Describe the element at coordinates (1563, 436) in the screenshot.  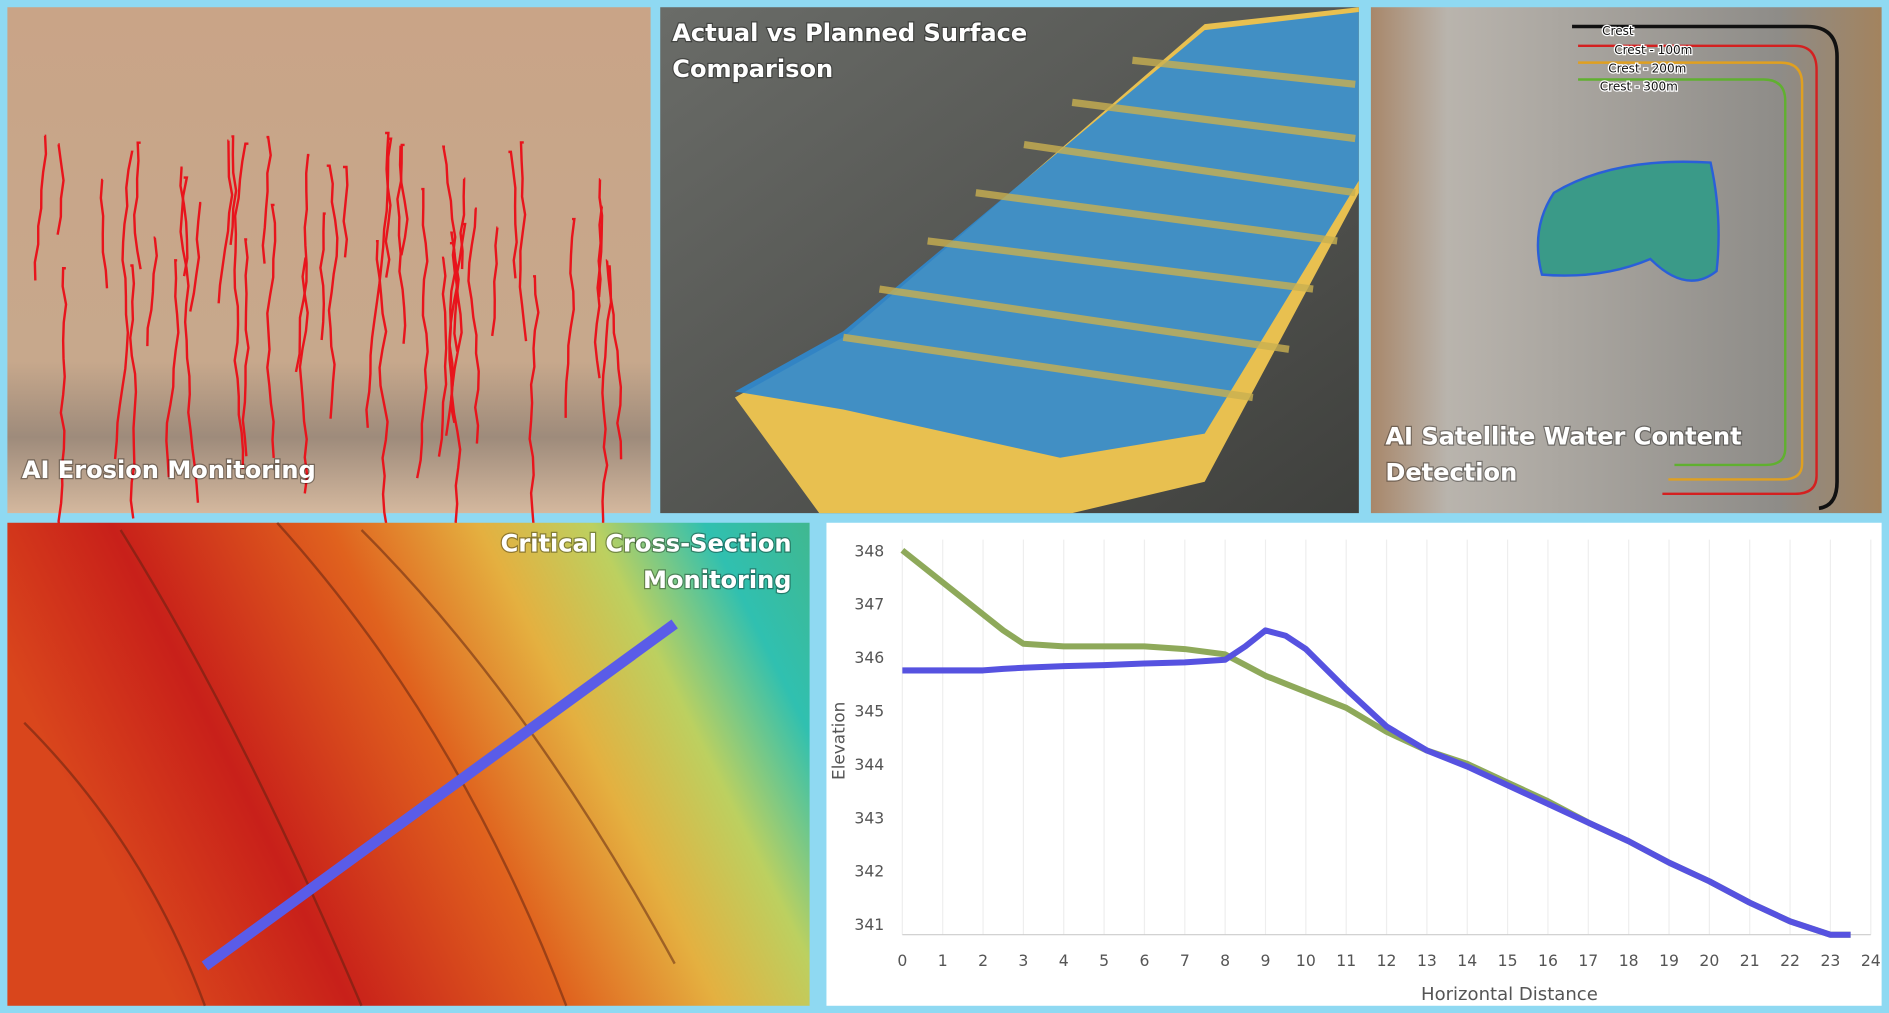
I see `panel-title: AI Satellite Water Content` at that location.